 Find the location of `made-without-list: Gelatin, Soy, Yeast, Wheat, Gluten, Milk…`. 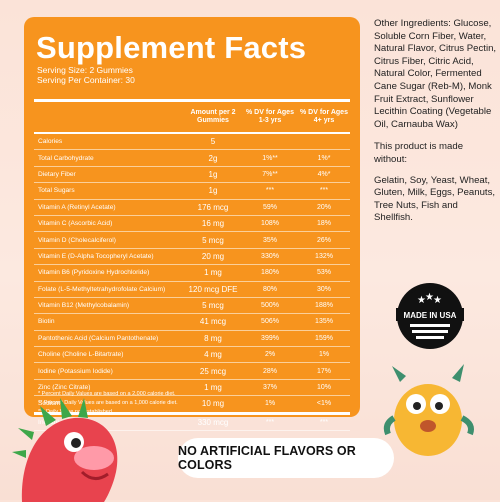

made-without-list: Gelatin, Soy, Yeast, Wheat, Gluten, Milk… is located at coordinates (435, 199).